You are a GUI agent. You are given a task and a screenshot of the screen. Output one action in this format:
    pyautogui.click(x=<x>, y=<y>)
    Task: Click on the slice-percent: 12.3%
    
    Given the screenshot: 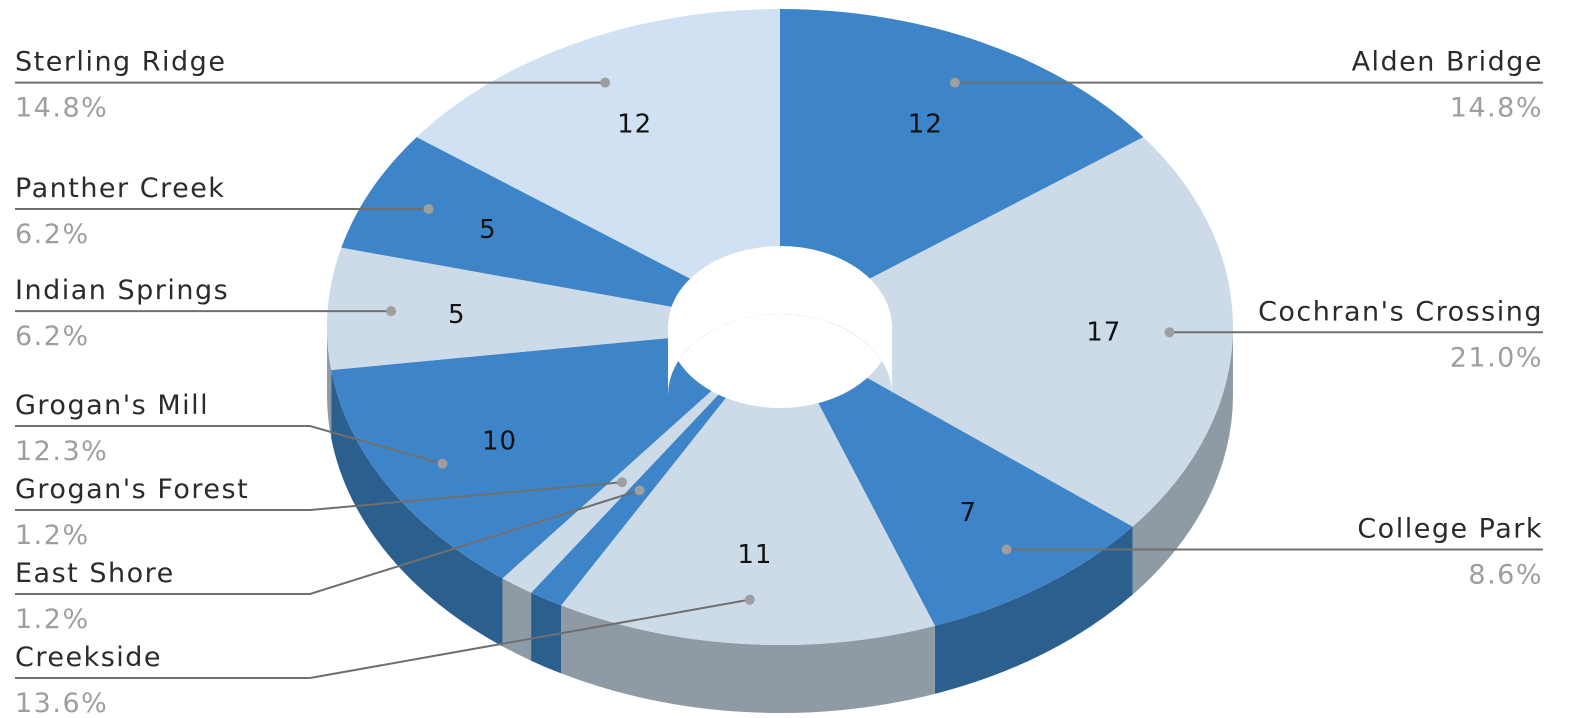 What is the action you would take?
    pyautogui.click(x=61, y=451)
    